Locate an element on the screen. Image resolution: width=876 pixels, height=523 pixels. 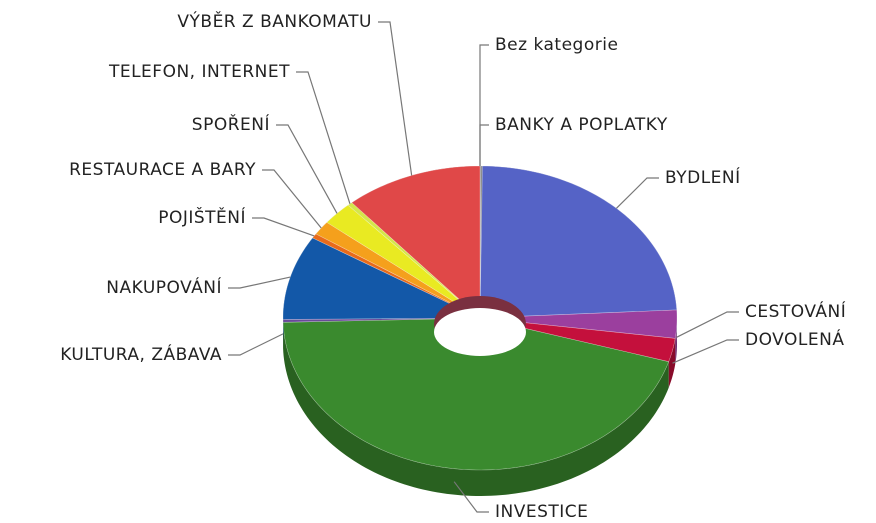
slice-label: TELEFON, INTERNET is located at coordinates (199, 72).